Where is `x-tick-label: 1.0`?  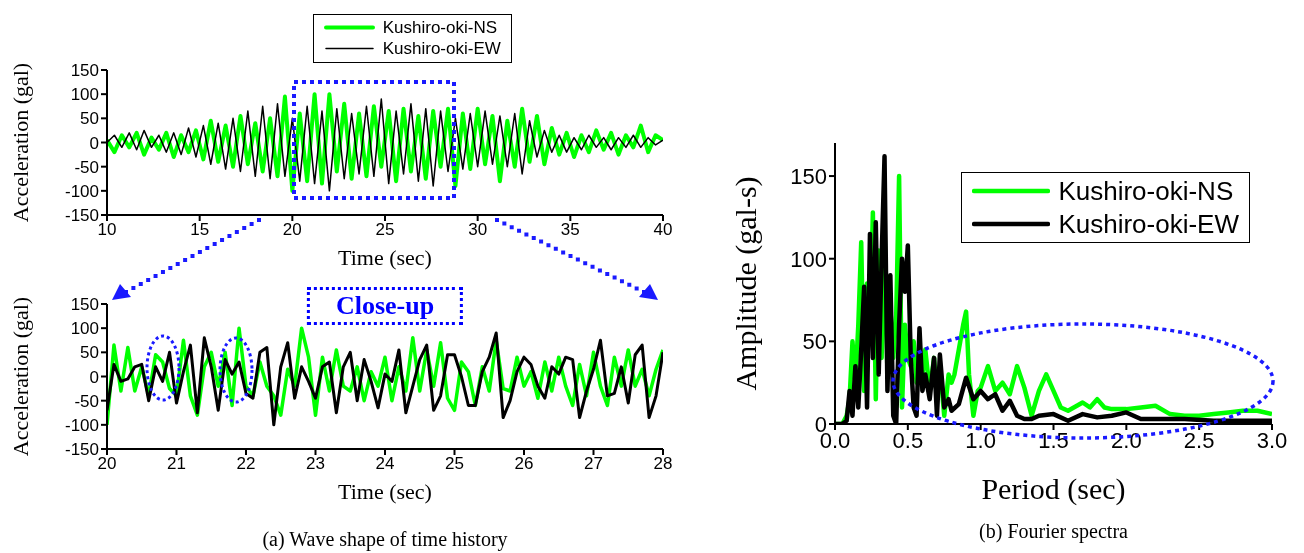 x-tick-label: 1.0 is located at coordinates (980, 440).